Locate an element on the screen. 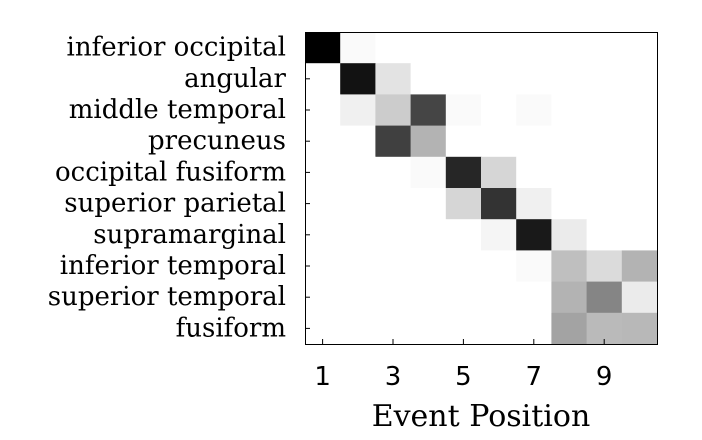 Image resolution: width=702 pixels, height=440 pixels. x-ticks is located at coordinates (463, 341).